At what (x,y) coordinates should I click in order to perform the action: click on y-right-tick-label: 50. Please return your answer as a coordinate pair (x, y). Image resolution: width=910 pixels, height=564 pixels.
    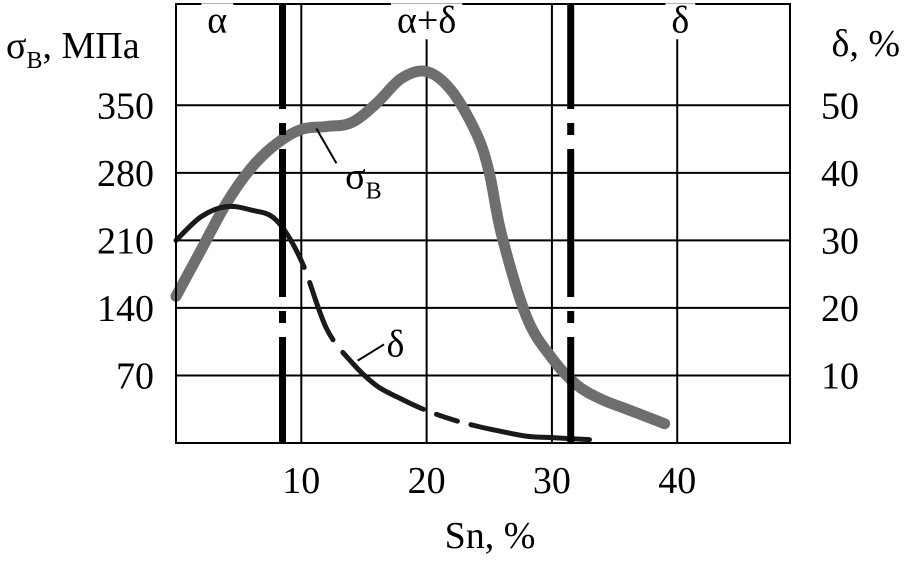
    Looking at the image, I should click on (840, 106).